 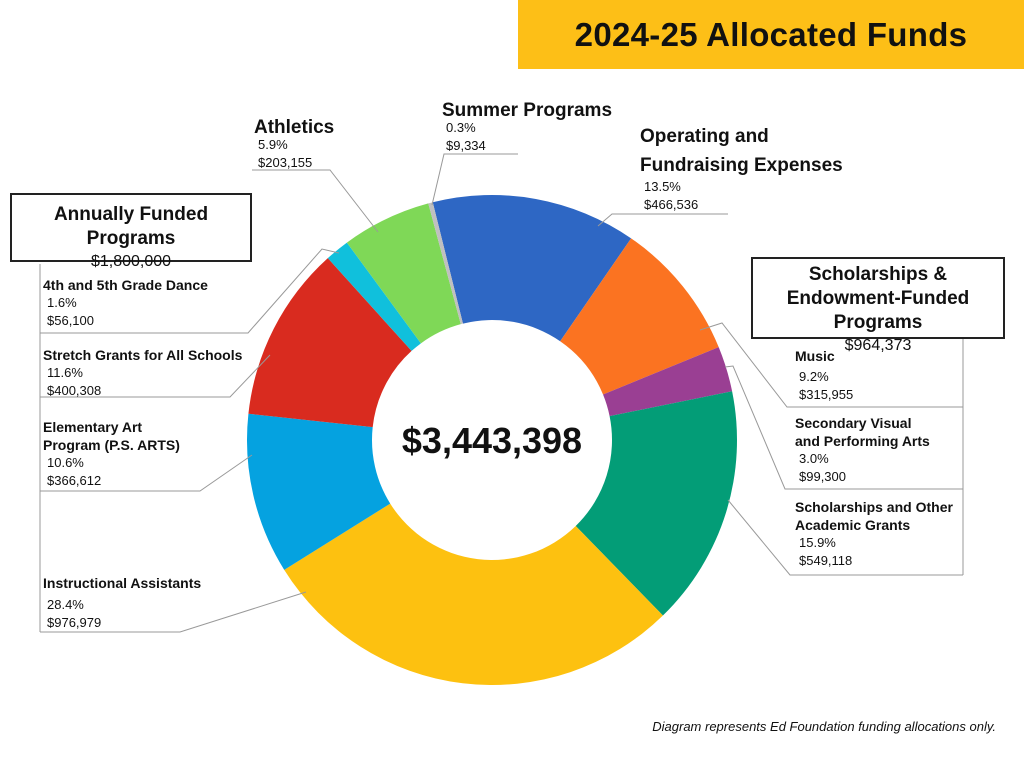 What do you see at coordinates (65, 462) in the screenshot?
I see `slice-percent: 10.6%` at bounding box center [65, 462].